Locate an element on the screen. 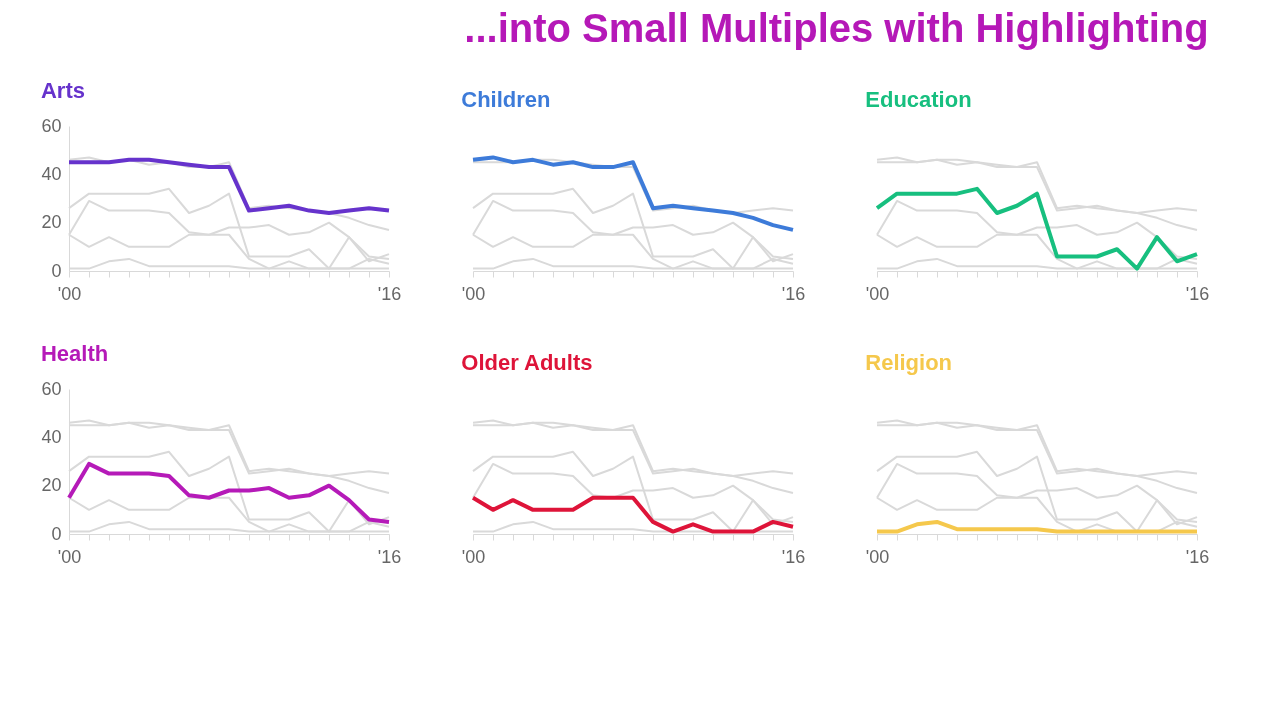  chart-title: Religion is located at coordinates (909, 362).